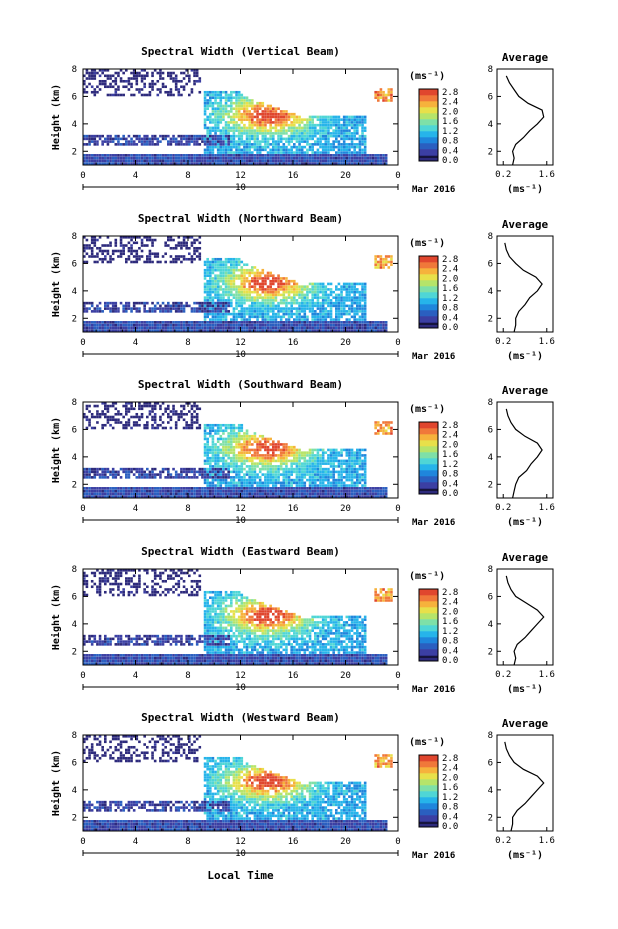 The image size is (618, 929). I want to click on colorbar-tick-label: 2.4, so click(450, 270).